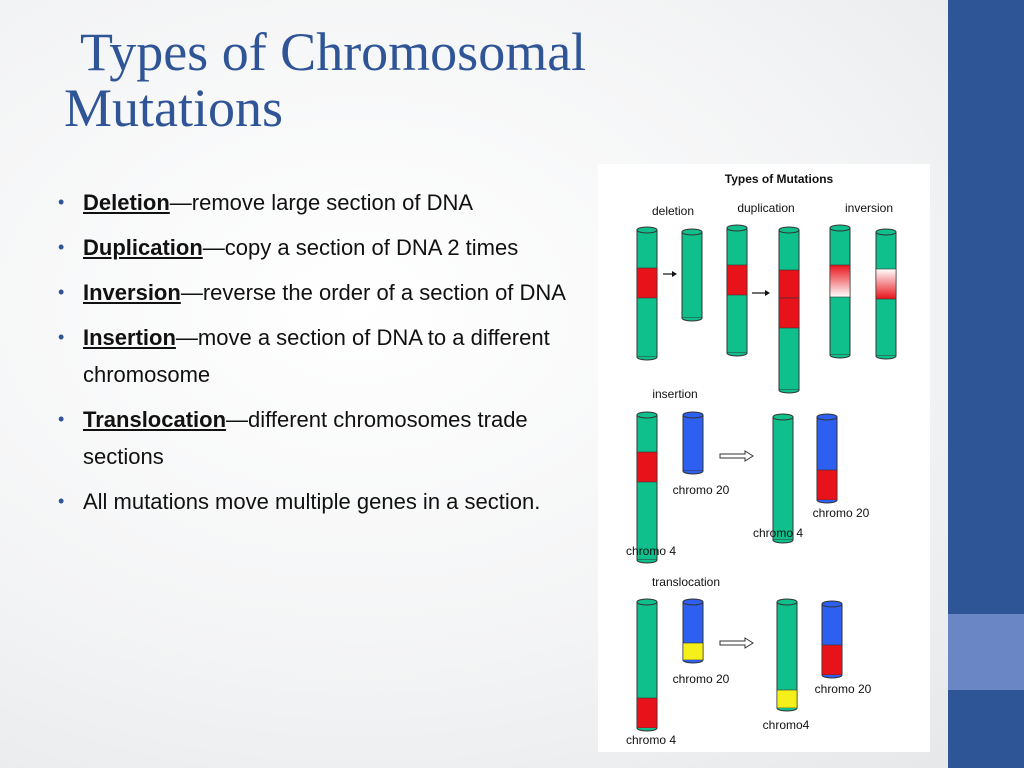 The width and height of the screenshot is (1024, 768). Describe the element at coordinates (129, 337) in the screenshot. I see `bullet-term: Insertion` at that location.